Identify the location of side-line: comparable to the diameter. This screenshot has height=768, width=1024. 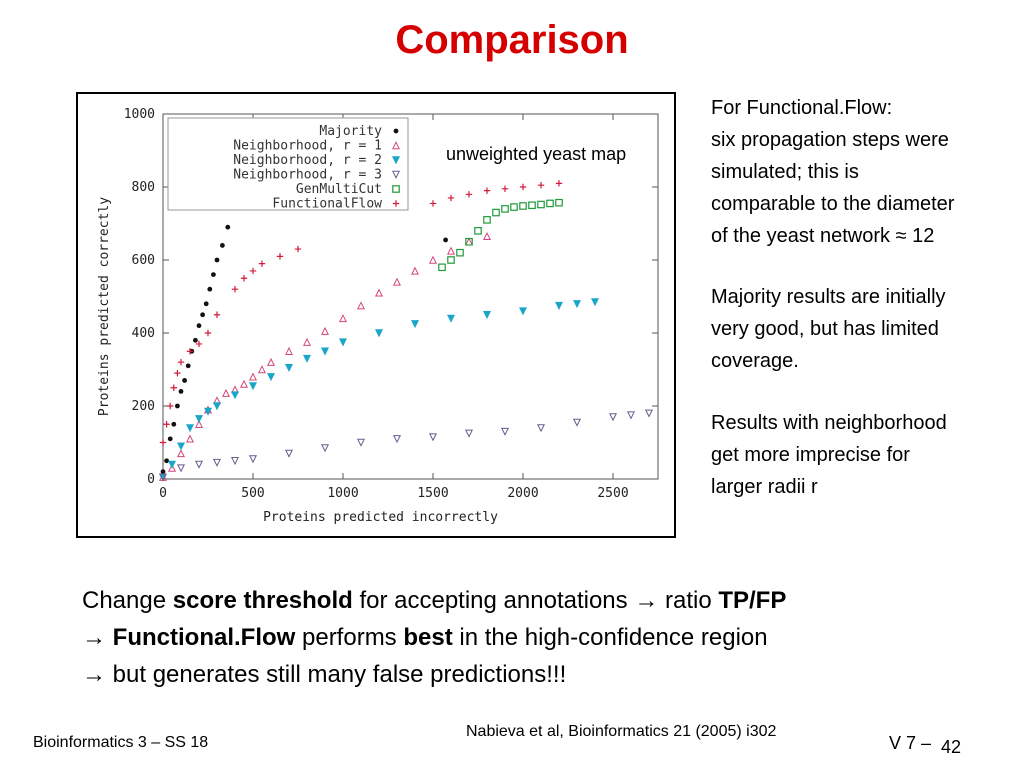
(833, 204).